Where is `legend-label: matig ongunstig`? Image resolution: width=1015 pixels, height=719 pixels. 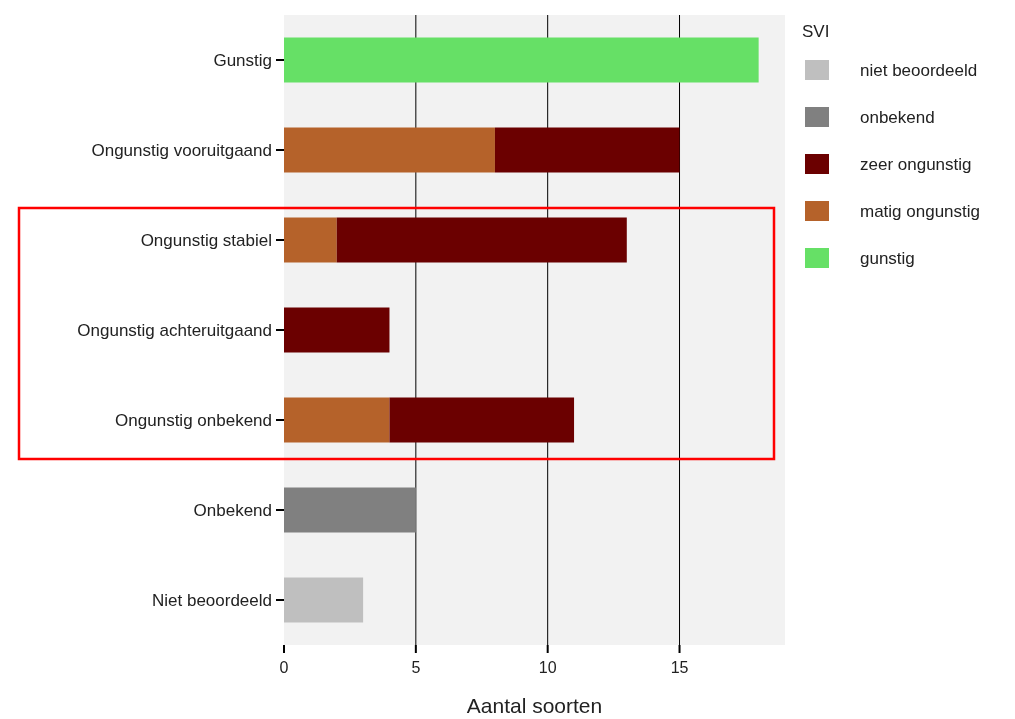 legend-label: matig ongunstig is located at coordinates (920, 211).